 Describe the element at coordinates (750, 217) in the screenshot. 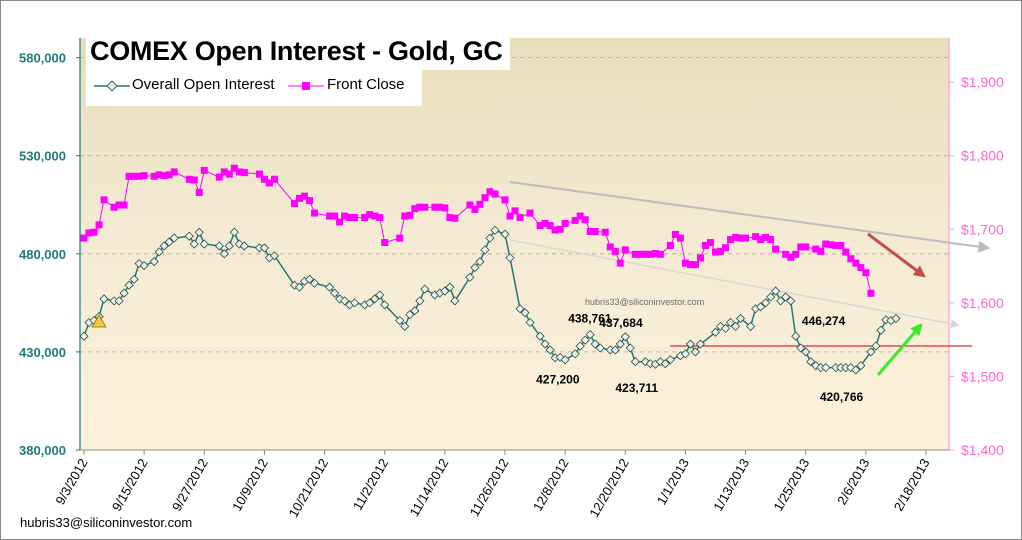

I see `price-trend-line` at that location.